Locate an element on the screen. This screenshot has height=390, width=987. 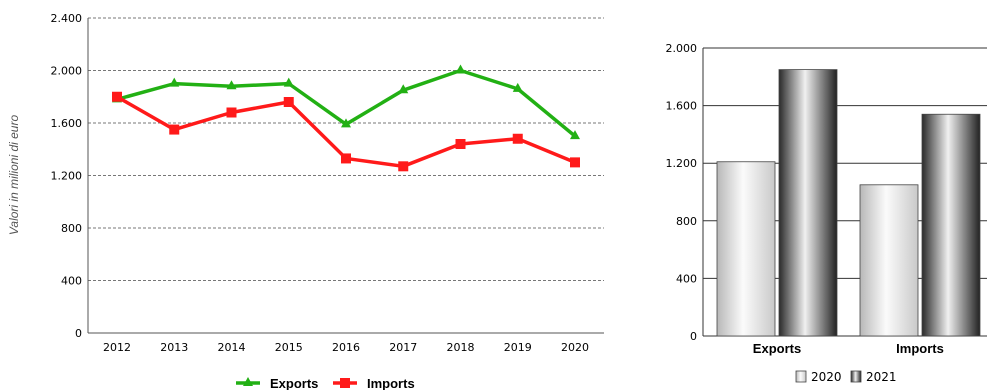
line-chart-y-tick-label: 400 is located at coordinates (71, 281).